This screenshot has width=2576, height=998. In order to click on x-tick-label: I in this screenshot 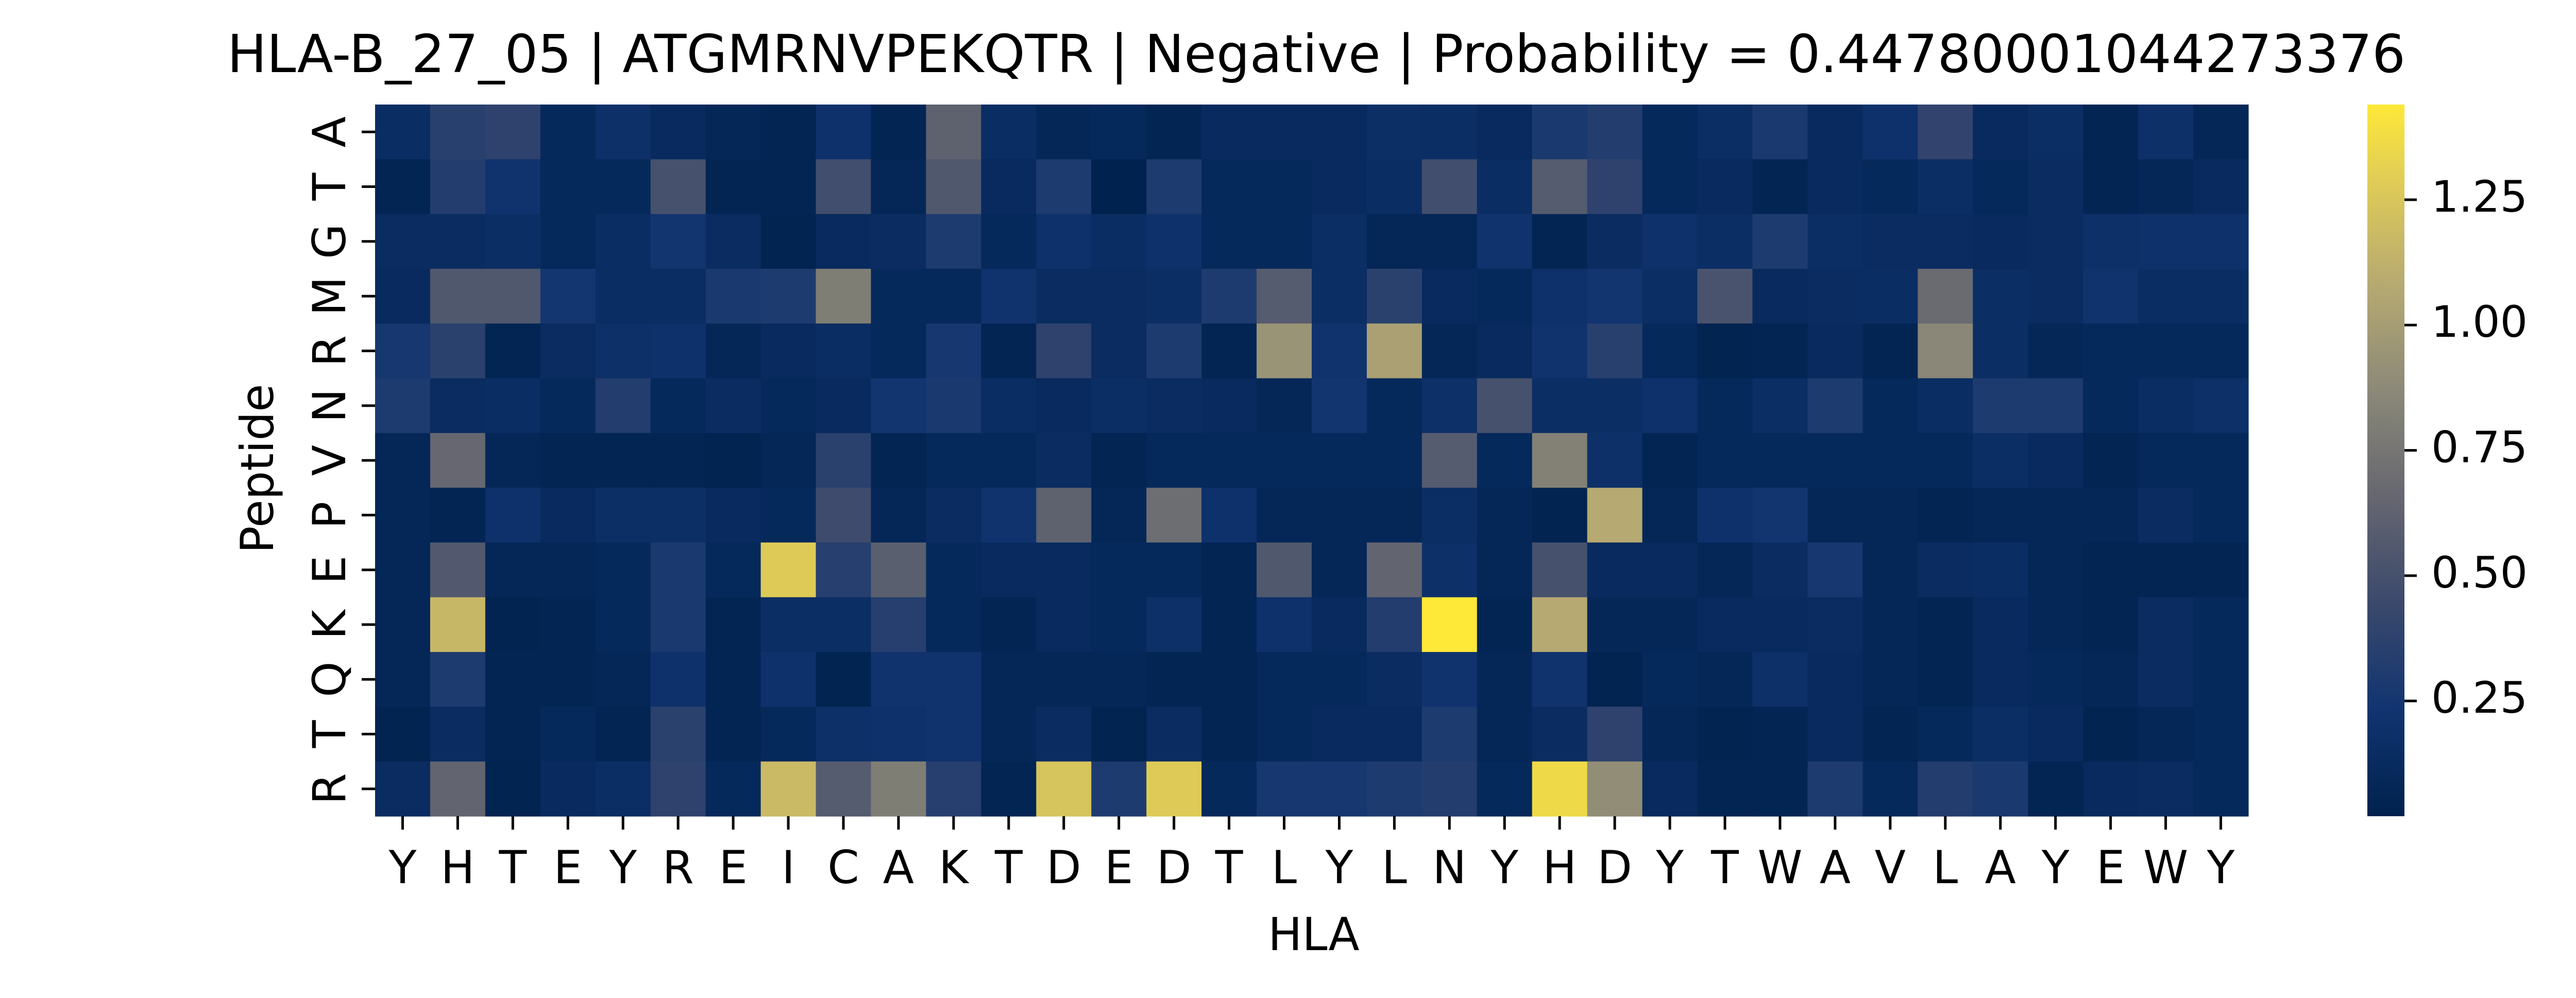, I will do `click(788, 867)`.